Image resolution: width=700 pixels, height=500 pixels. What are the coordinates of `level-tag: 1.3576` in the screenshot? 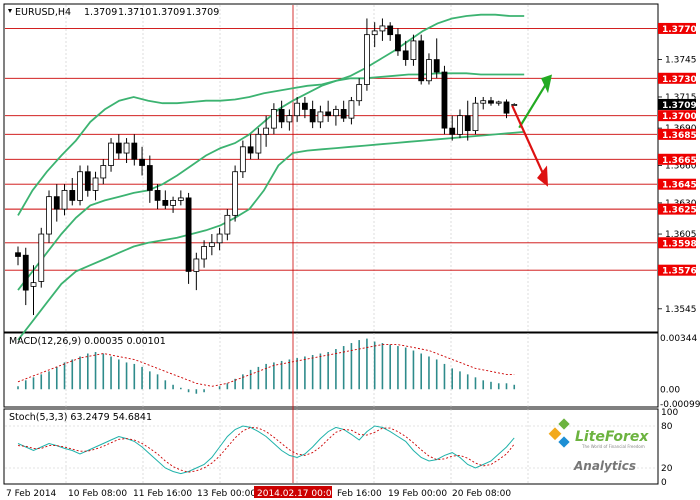 It's located at (677, 270).